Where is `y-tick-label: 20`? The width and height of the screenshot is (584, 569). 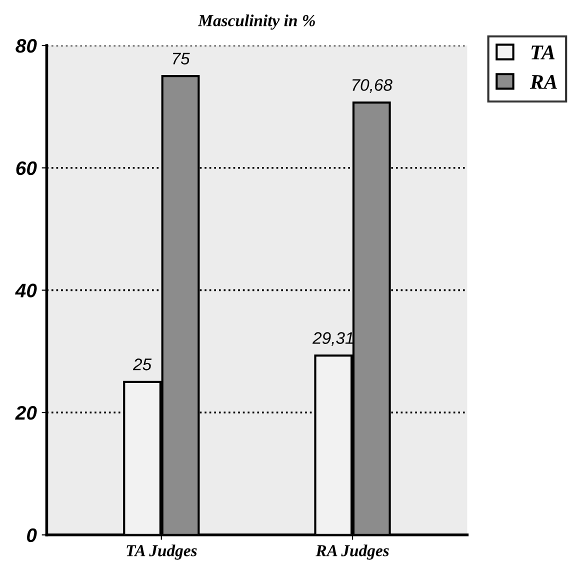
y-tick-label: 20 is located at coordinates (26, 413).